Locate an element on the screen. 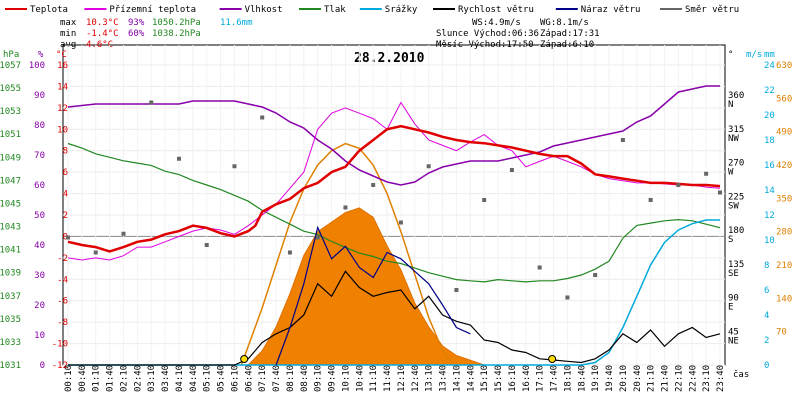 Image resolution: width=800 pixels, height=400 pixels. x-tick: 10:40 is located at coordinates (360, 378).